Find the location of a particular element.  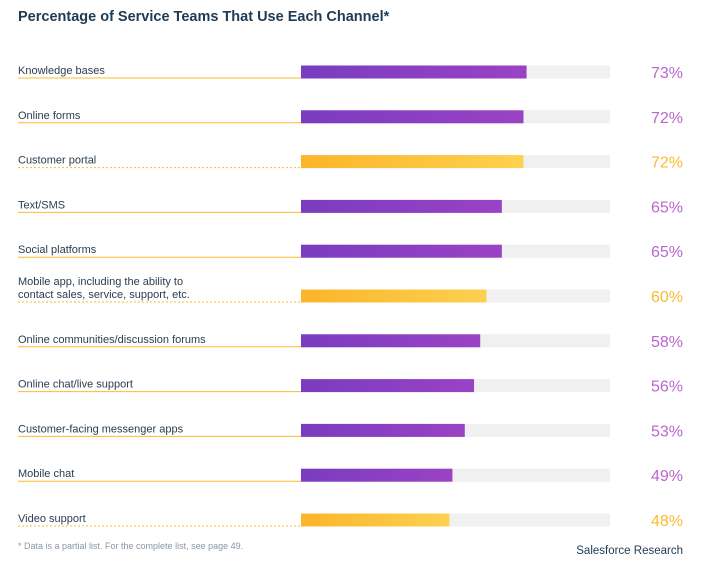

value-label: 49% is located at coordinates (667, 476).